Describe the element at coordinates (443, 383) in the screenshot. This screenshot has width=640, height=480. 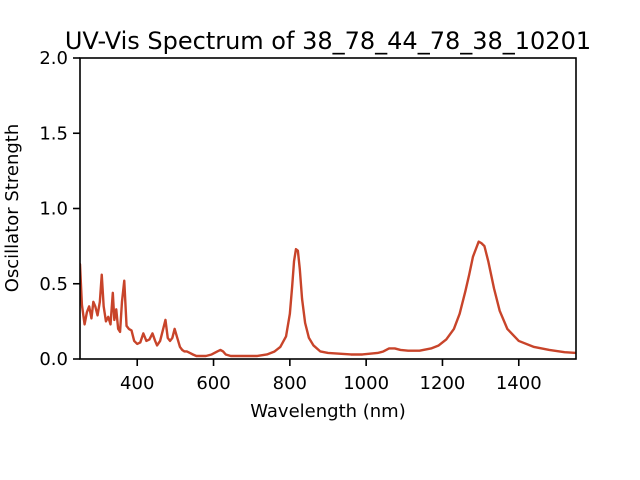
I see `x-tick-label: 1200` at that location.